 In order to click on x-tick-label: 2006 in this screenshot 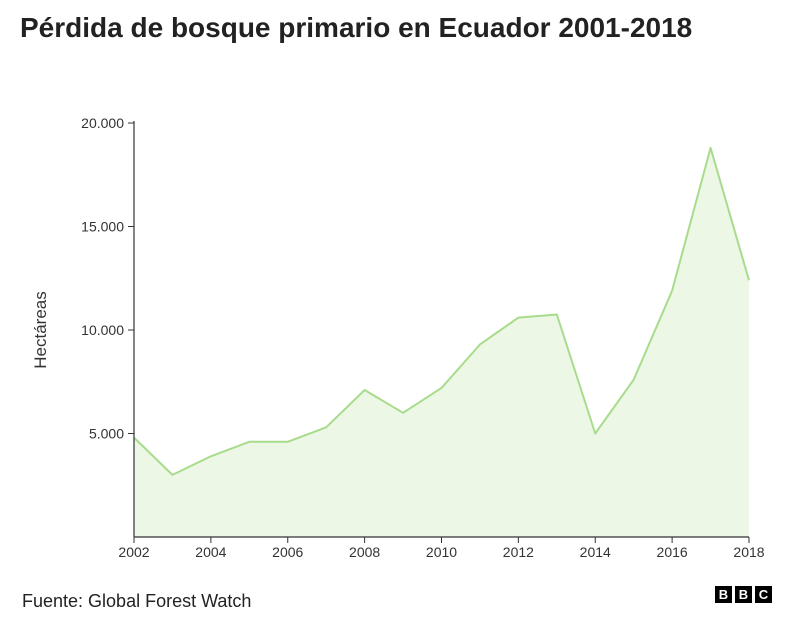, I will do `click(287, 552)`.